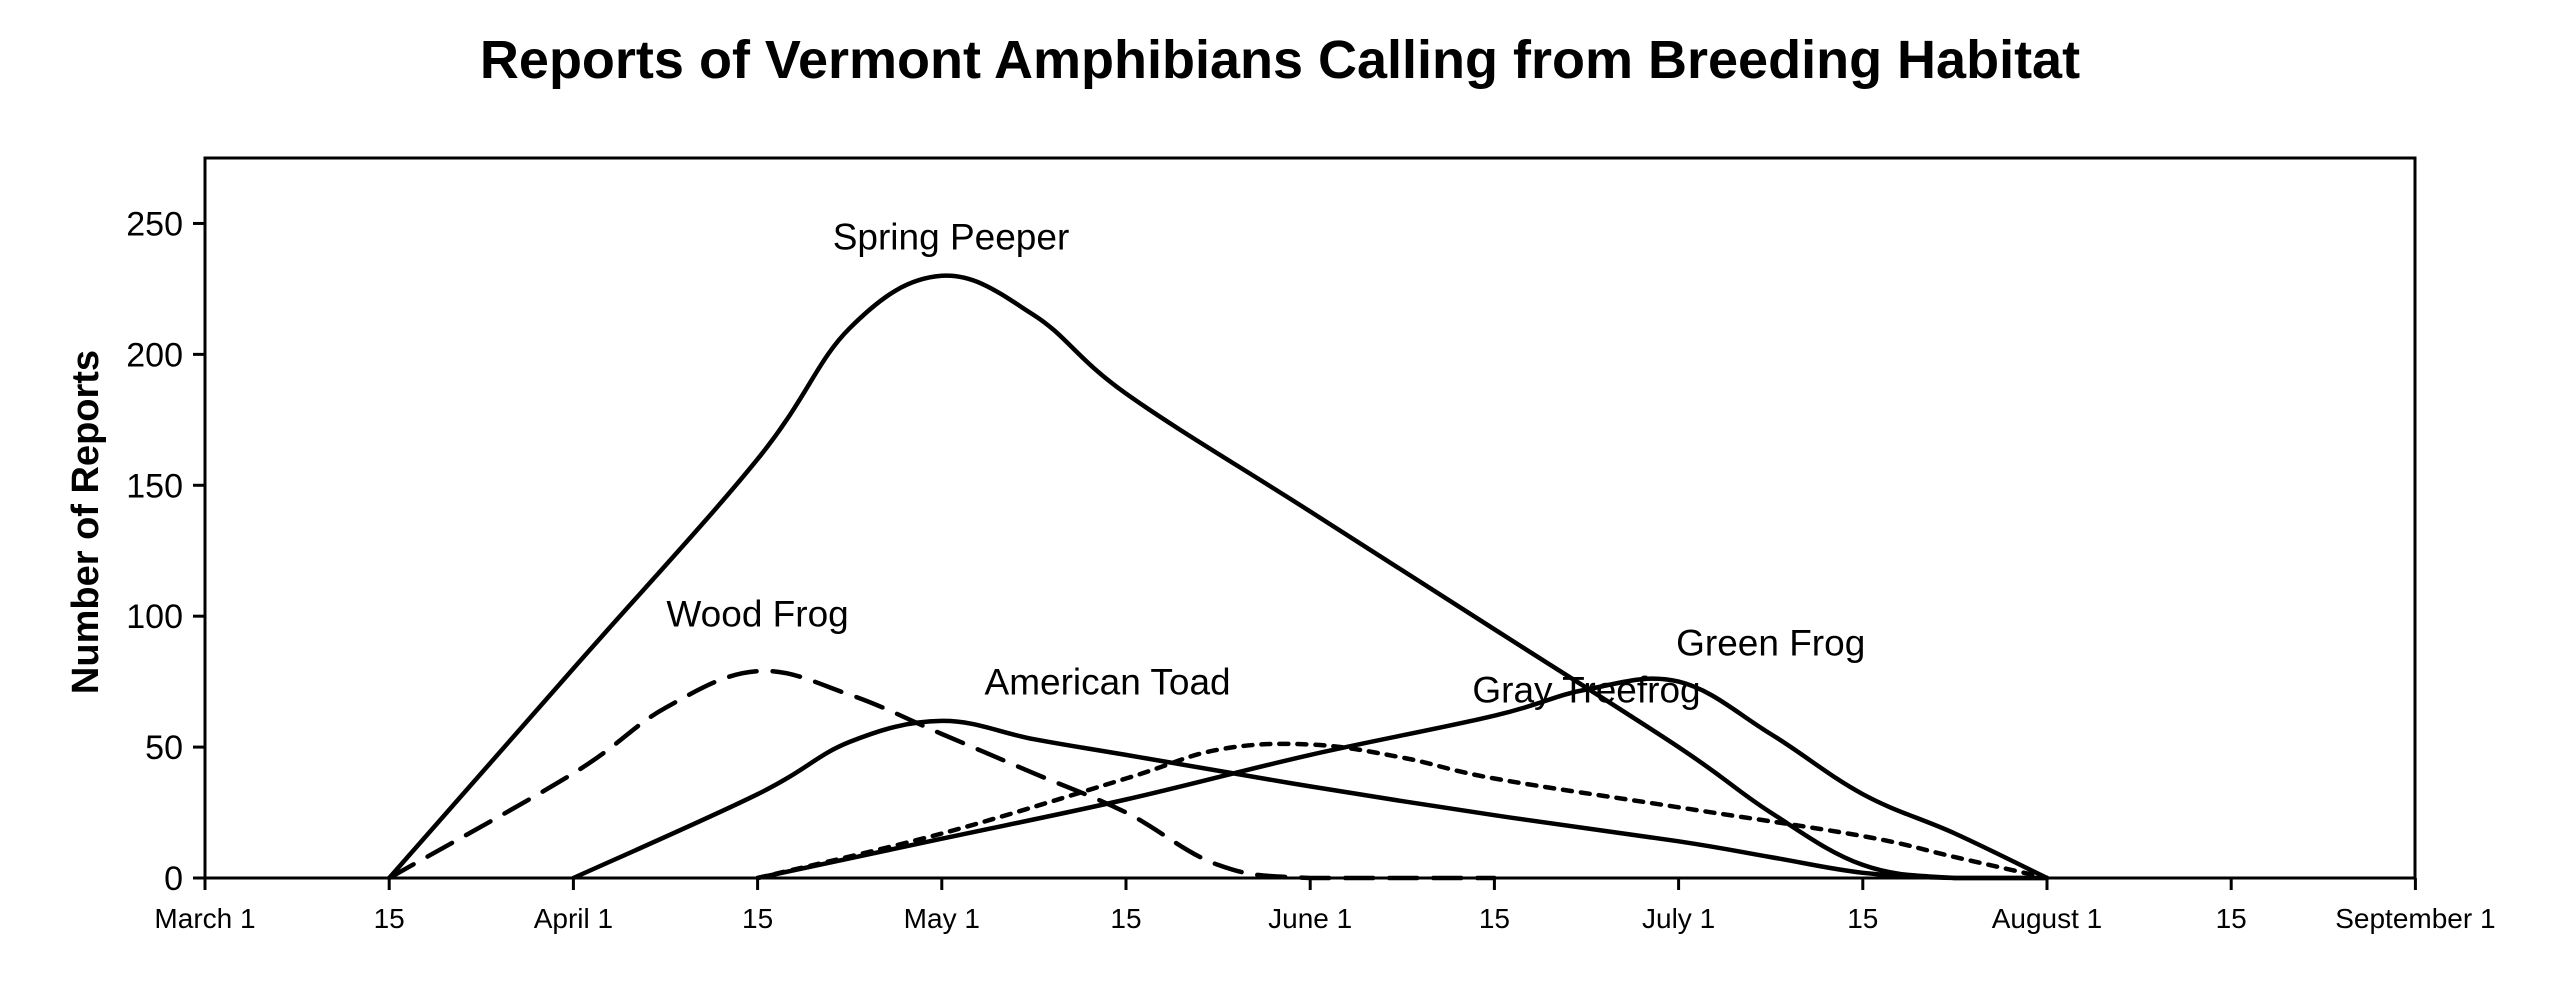 Image resolution: width=2560 pixels, height=986 pixels. What do you see at coordinates (165, 551) in the screenshot?
I see `y-axis: 0 50 100 150 200 250` at bounding box center [165, 551].